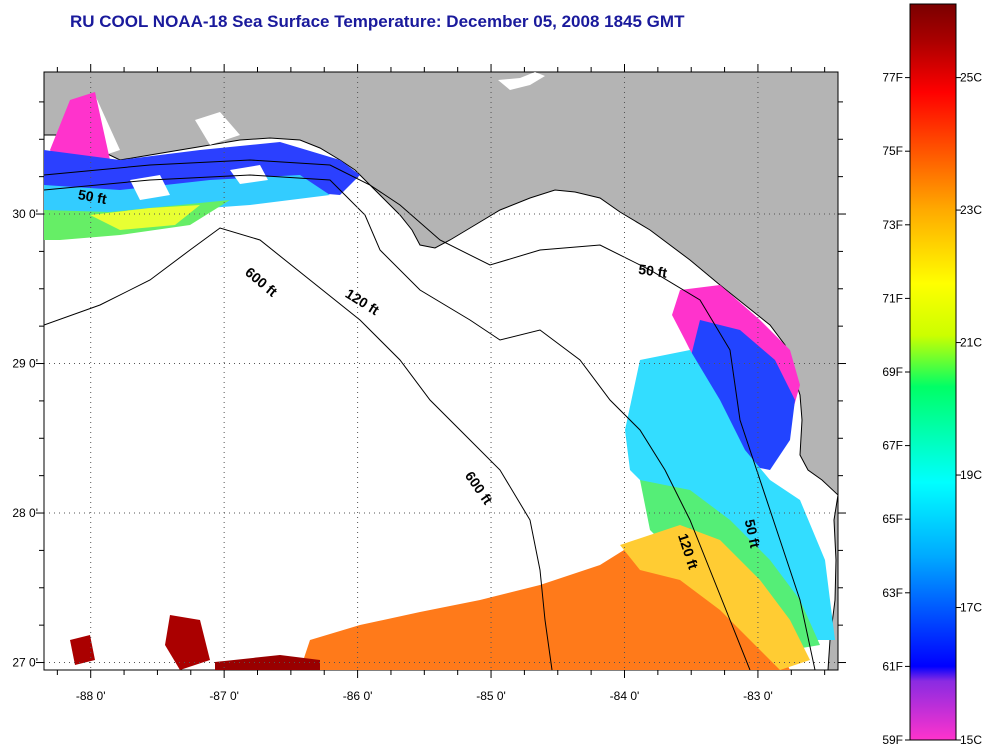 Image resolution: width=992 pixels, height=754 pixels. Describe the element at coordinates (358, 696) in the screenshot. I see `lon-tick-label: -86 0'` at that location.